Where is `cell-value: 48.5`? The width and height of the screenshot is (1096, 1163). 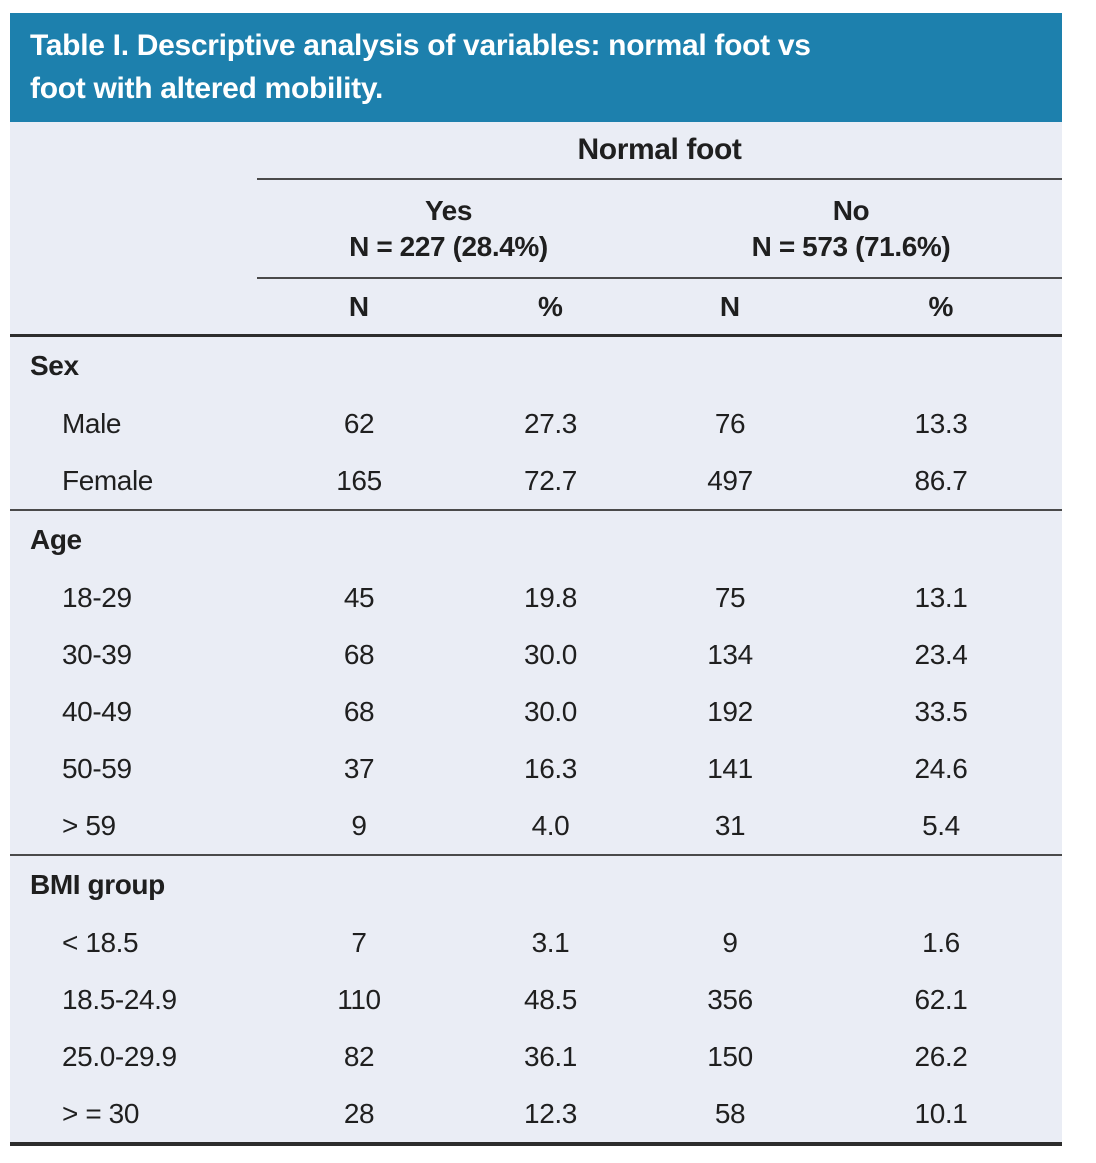 cell-value: 48.5 is located at coordinates (550, 999).